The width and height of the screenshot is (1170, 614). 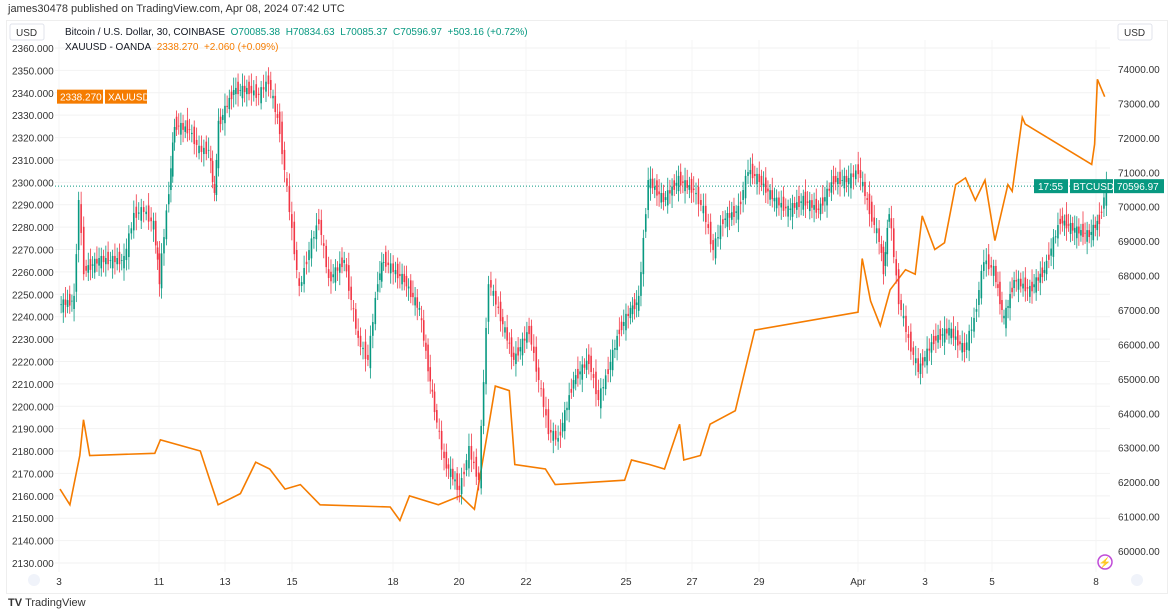 I want to click on gold-price-badge-text: 2338.270, so click(x=81, y=98).